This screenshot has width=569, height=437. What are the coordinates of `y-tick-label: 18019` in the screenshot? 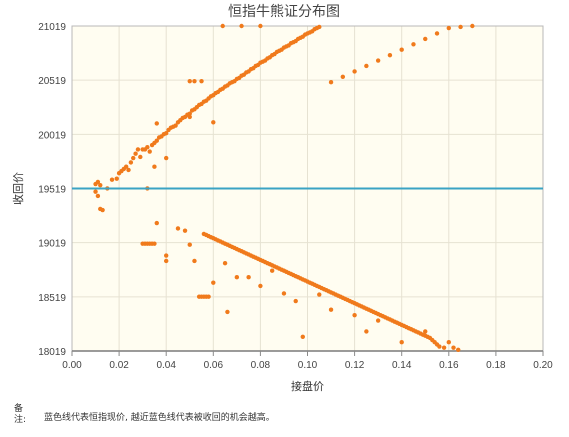 It's located at (52, 352).